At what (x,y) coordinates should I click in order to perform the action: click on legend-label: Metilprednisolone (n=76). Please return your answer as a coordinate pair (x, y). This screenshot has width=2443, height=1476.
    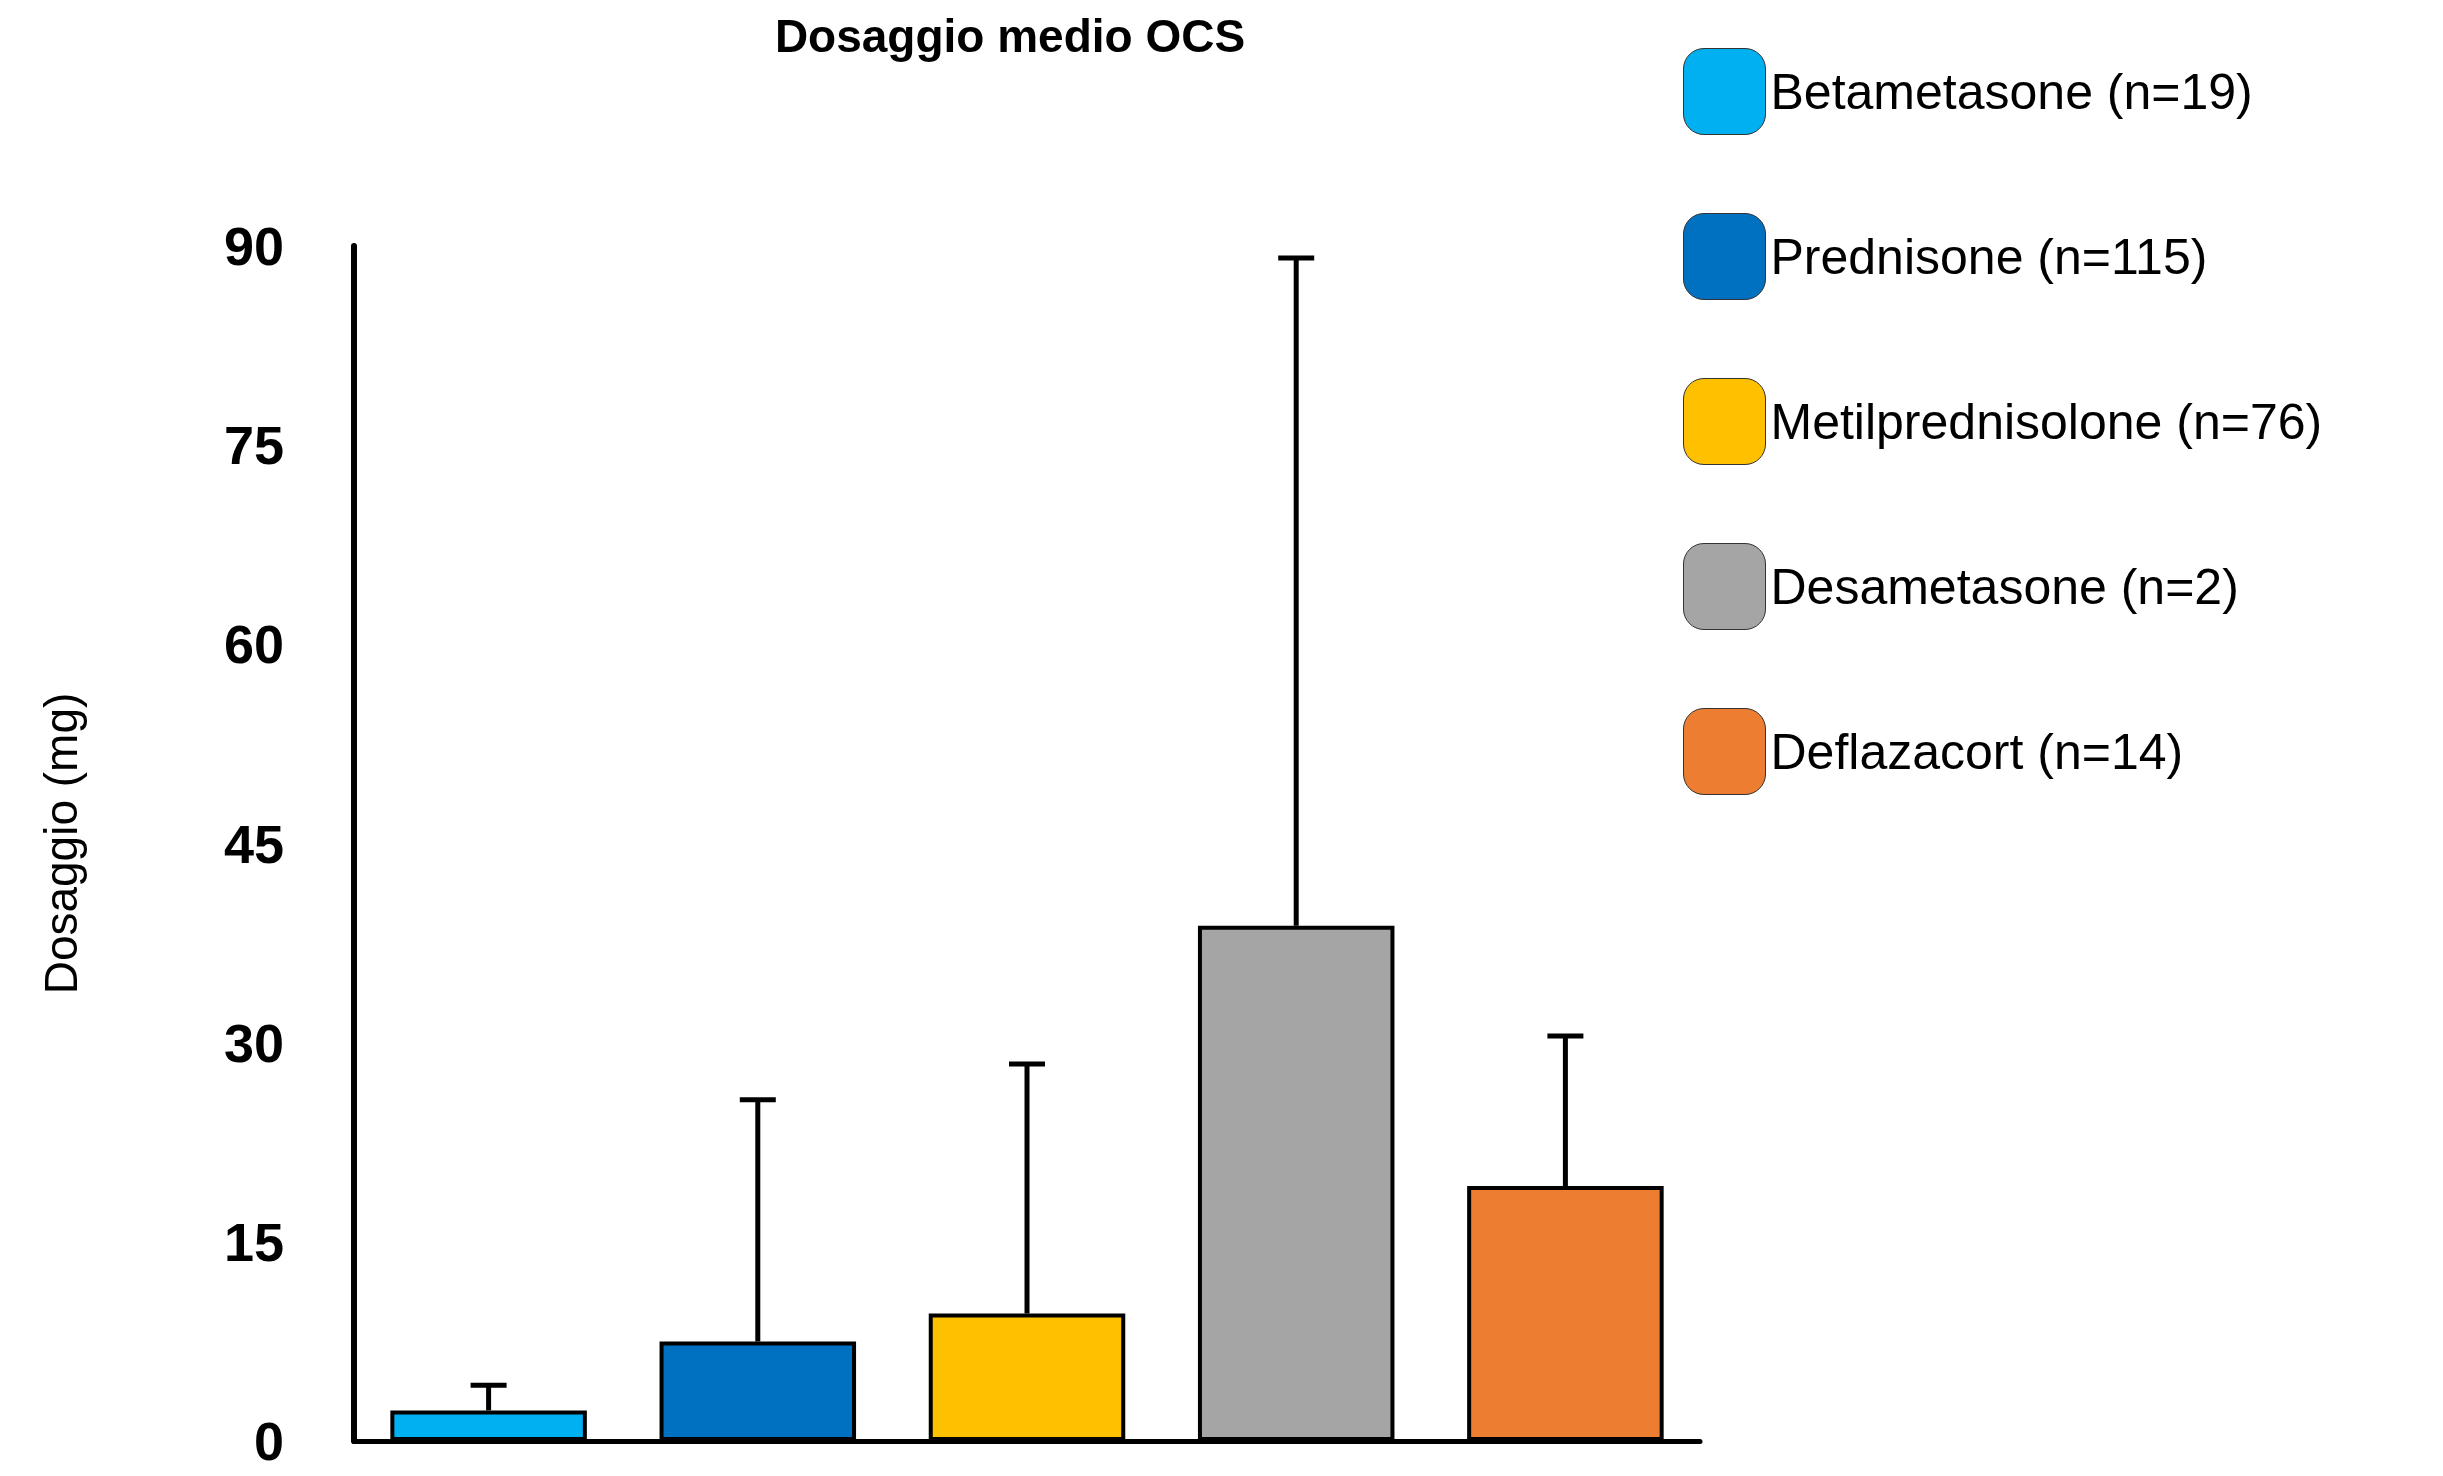
    Looking at the image, I should click on (2046, 421).